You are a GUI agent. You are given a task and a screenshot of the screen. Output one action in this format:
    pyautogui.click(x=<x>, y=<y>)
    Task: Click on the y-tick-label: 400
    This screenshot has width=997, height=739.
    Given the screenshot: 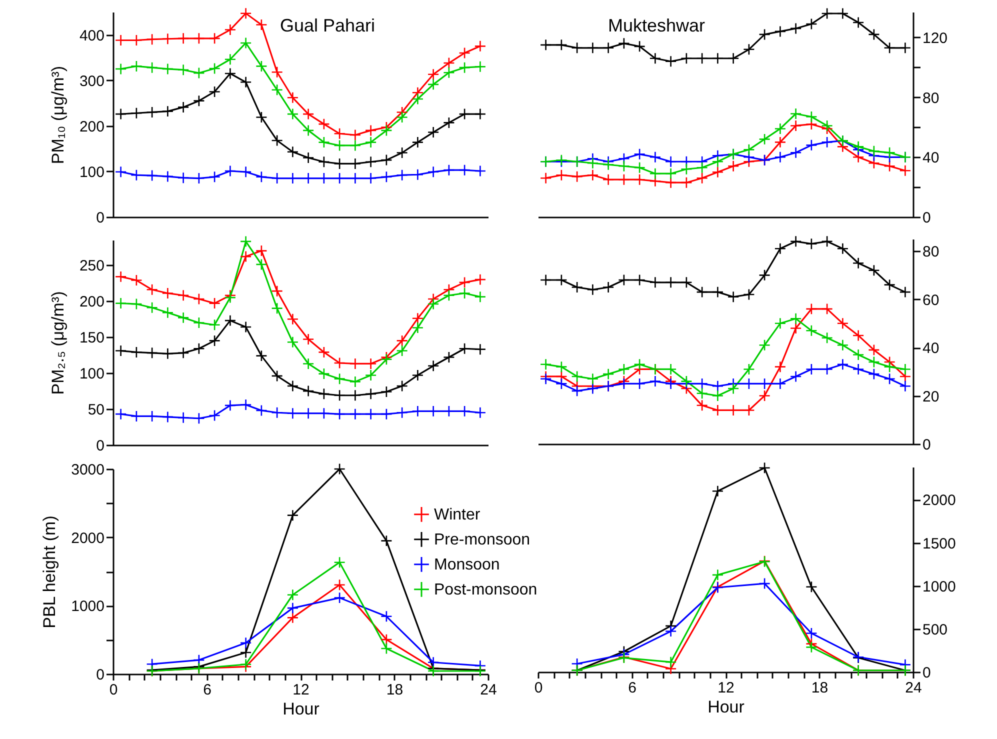 What is the action you would take?
    pyautogui.click(x=91, y=35)
    